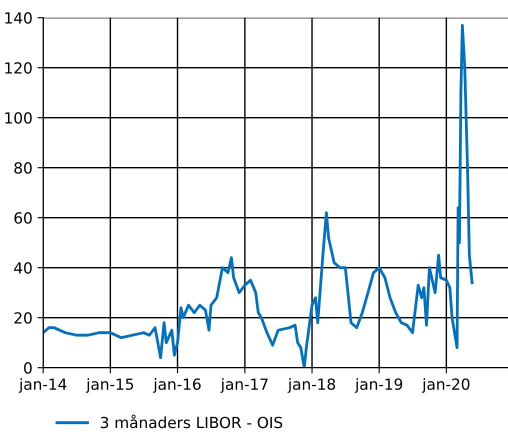 The height and width of the screenshot is (443, 508). What do you see at coordinates (18, 118) in the screenshot?
I see `y-tick-label: 100` at bounding box center [18, 118].